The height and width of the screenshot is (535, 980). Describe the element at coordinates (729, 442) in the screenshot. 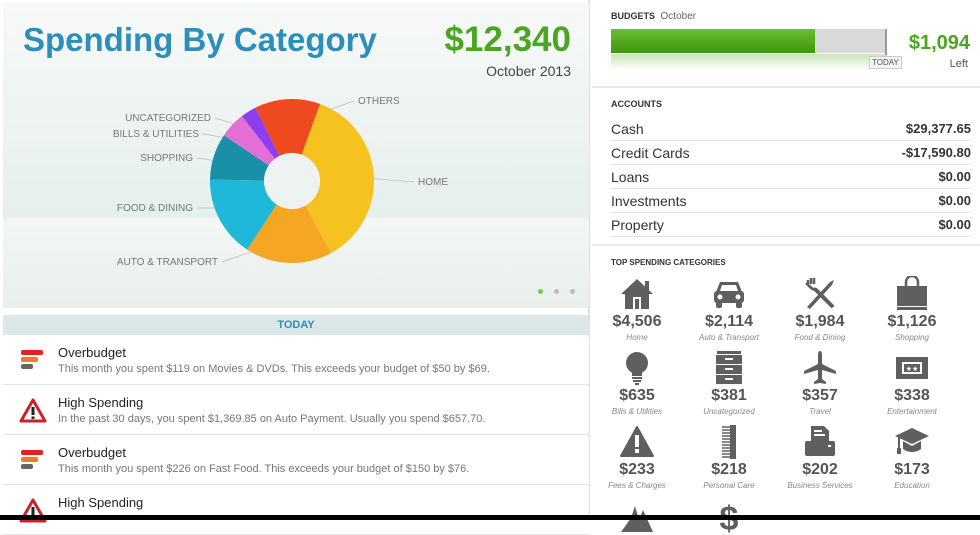

I see `comb-icon` at that location.